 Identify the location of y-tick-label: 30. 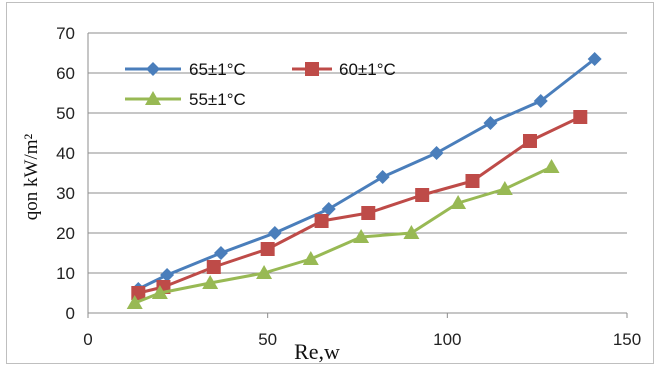
(65, 193).